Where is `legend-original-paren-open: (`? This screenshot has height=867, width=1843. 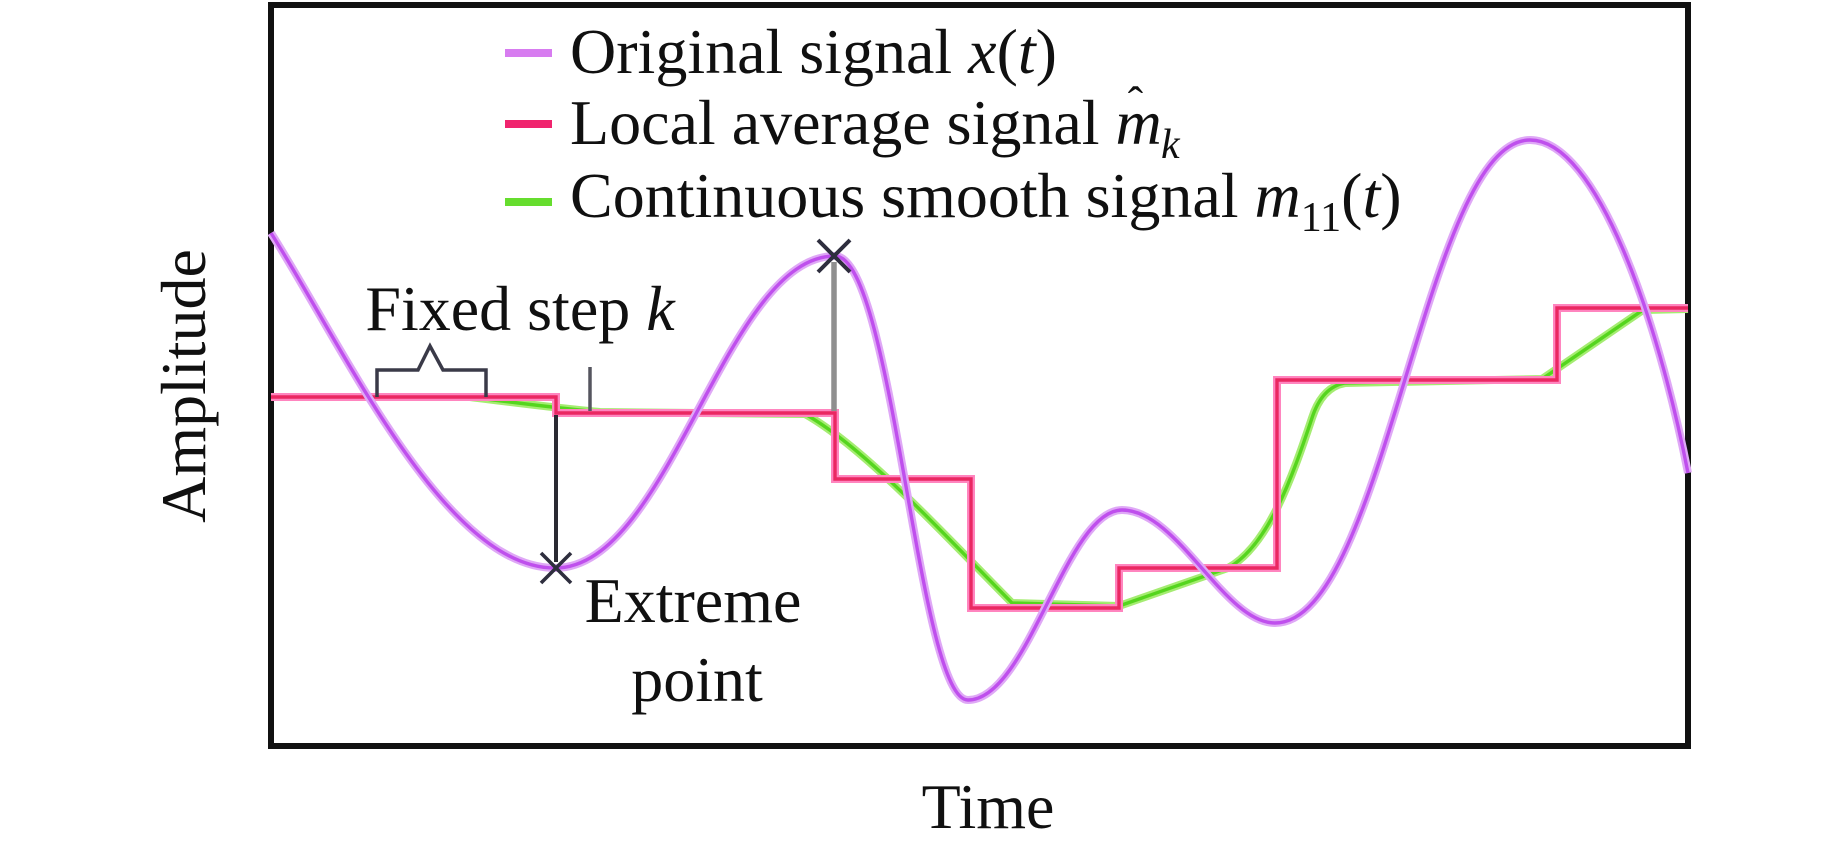 legend-original-paren-open: ( is located at coordinates (1007, 51).